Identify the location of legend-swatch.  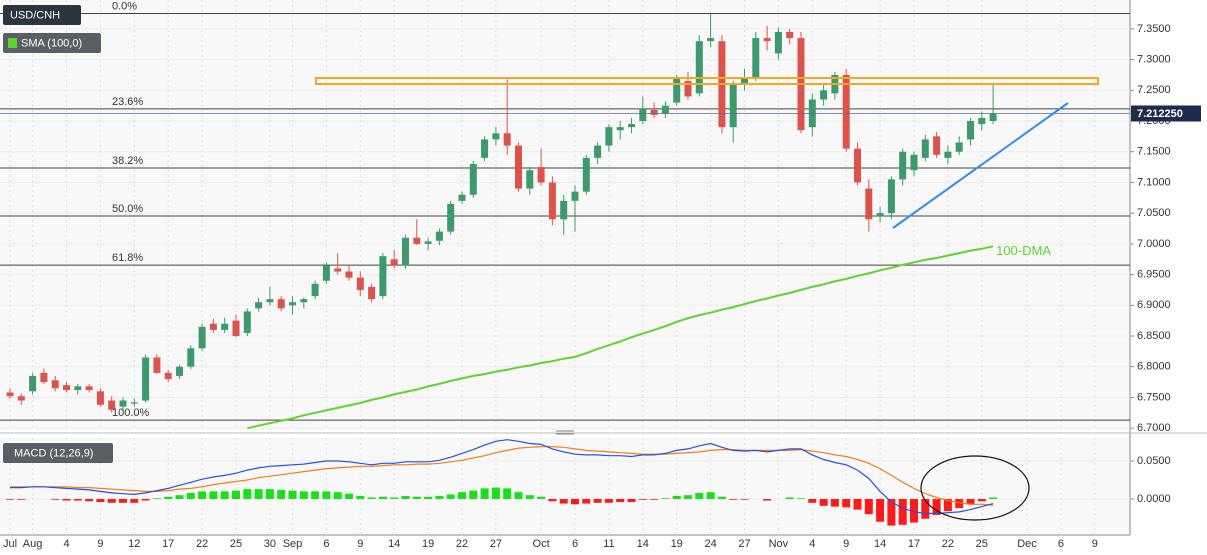
(12, 43).